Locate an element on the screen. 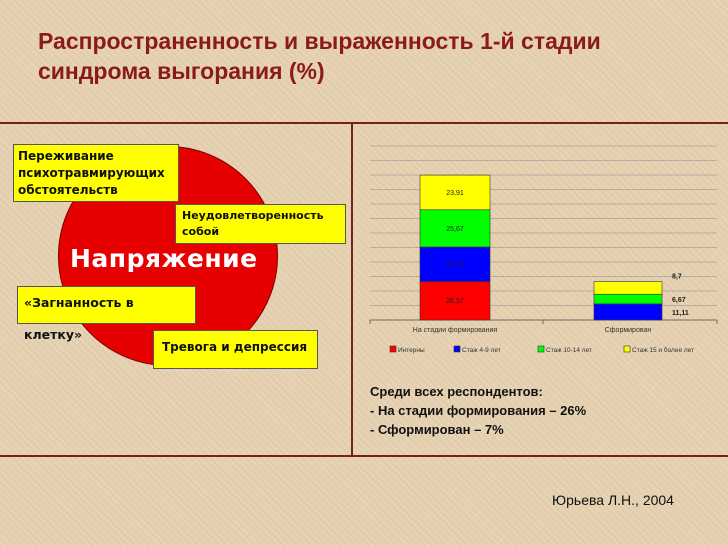 Image resolution: width=728 pixels, height=546 pixels. symptom-box-dissatisfaction-line-2: собой is located at coordinates (201, 231).